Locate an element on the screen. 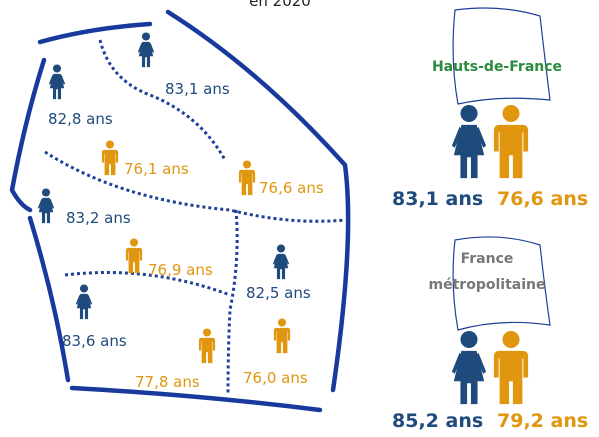  label: 76,1 ans is located at coordinates (156, 169).